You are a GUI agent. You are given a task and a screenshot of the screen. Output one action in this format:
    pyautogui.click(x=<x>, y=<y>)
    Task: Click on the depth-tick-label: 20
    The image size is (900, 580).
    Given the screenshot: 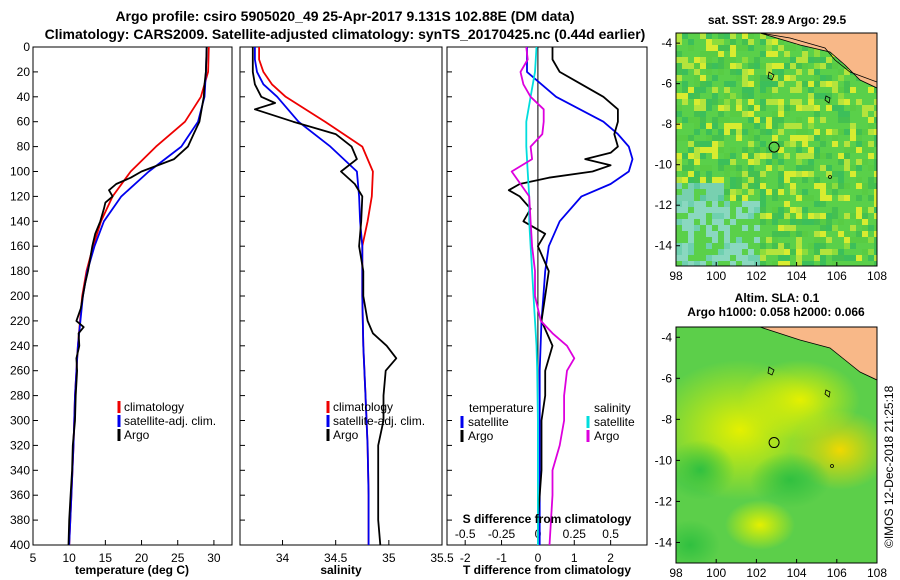 What is the action you would take?
    pyautogui.click(x=24, y=72)
    